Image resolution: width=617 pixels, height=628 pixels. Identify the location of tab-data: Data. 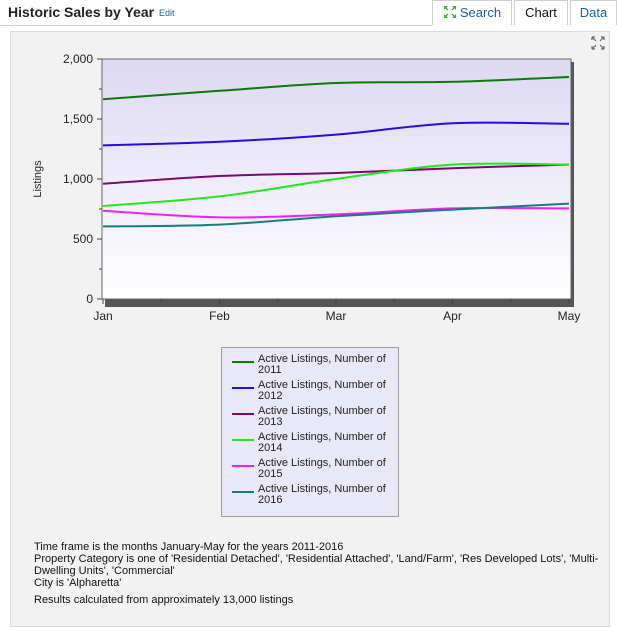
(593, 12).